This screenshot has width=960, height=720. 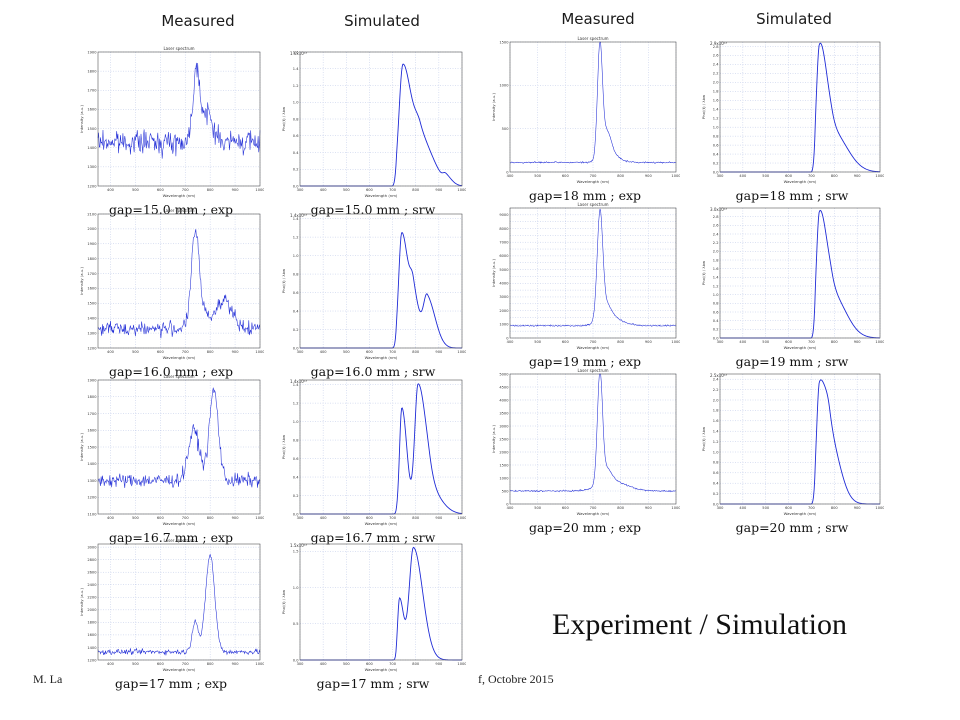 I want to click on y-tick-label: 1100, so click(x=92, y=514).